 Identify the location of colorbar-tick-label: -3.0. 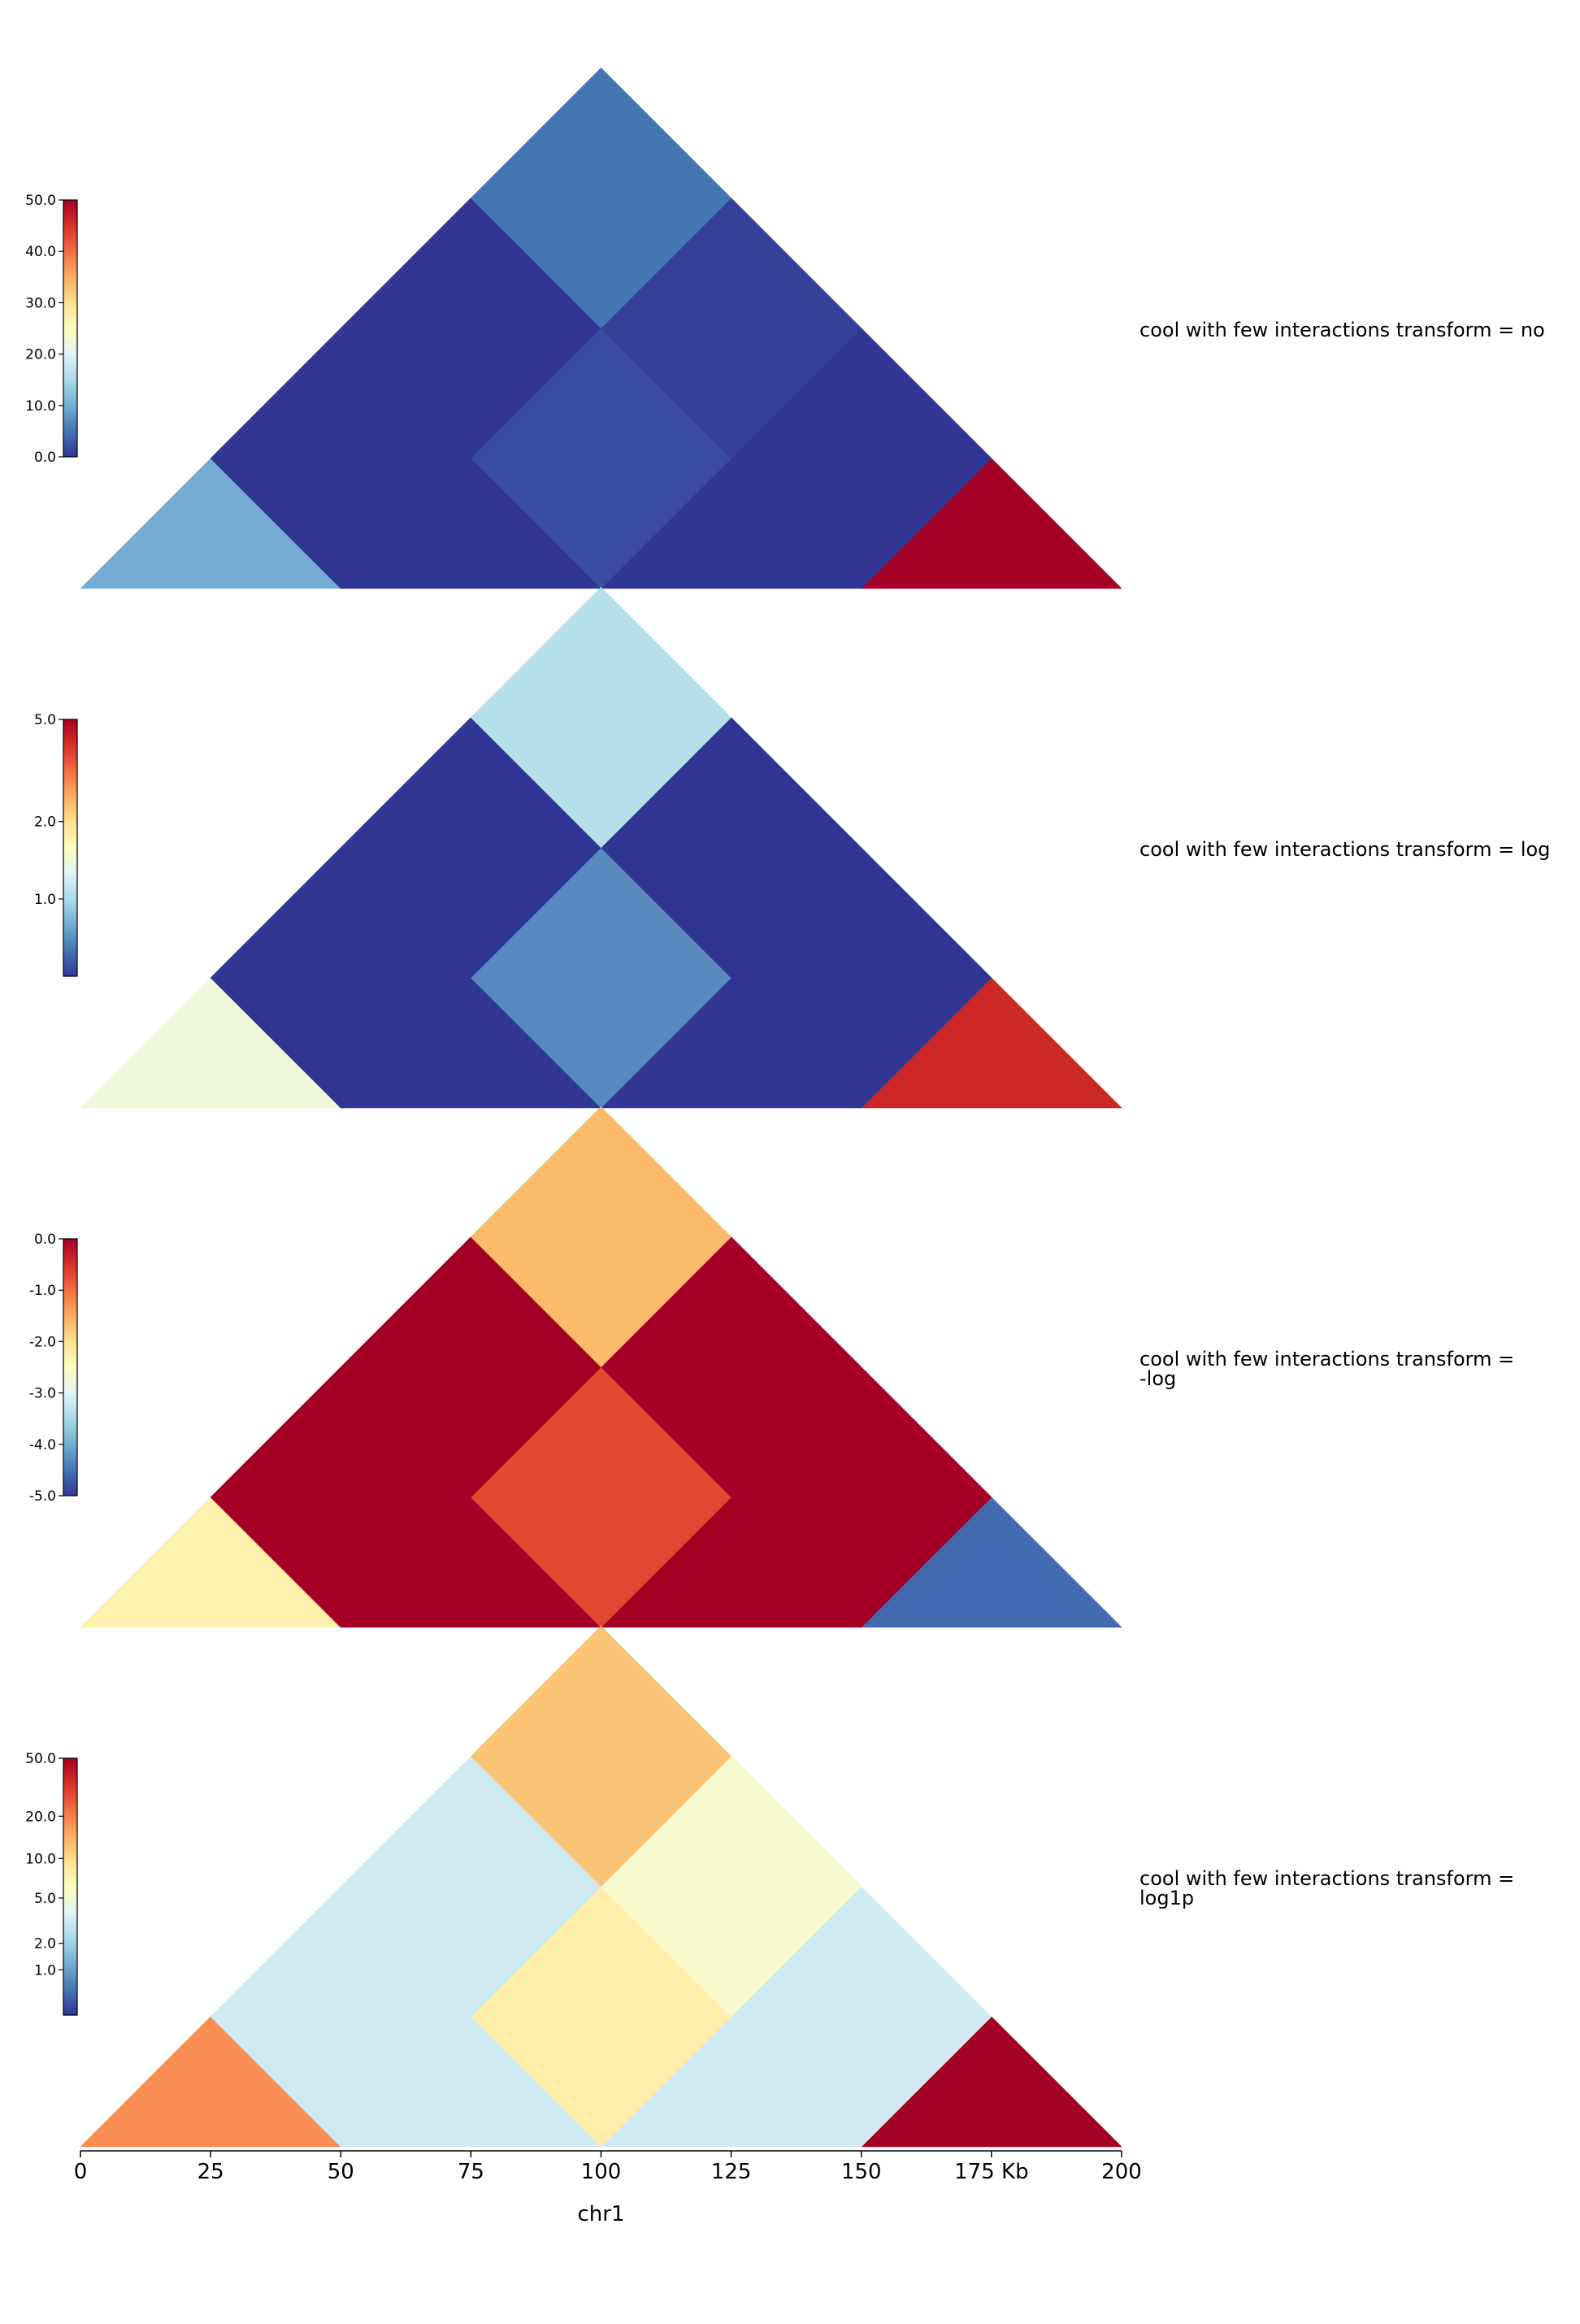
(42, 1394).